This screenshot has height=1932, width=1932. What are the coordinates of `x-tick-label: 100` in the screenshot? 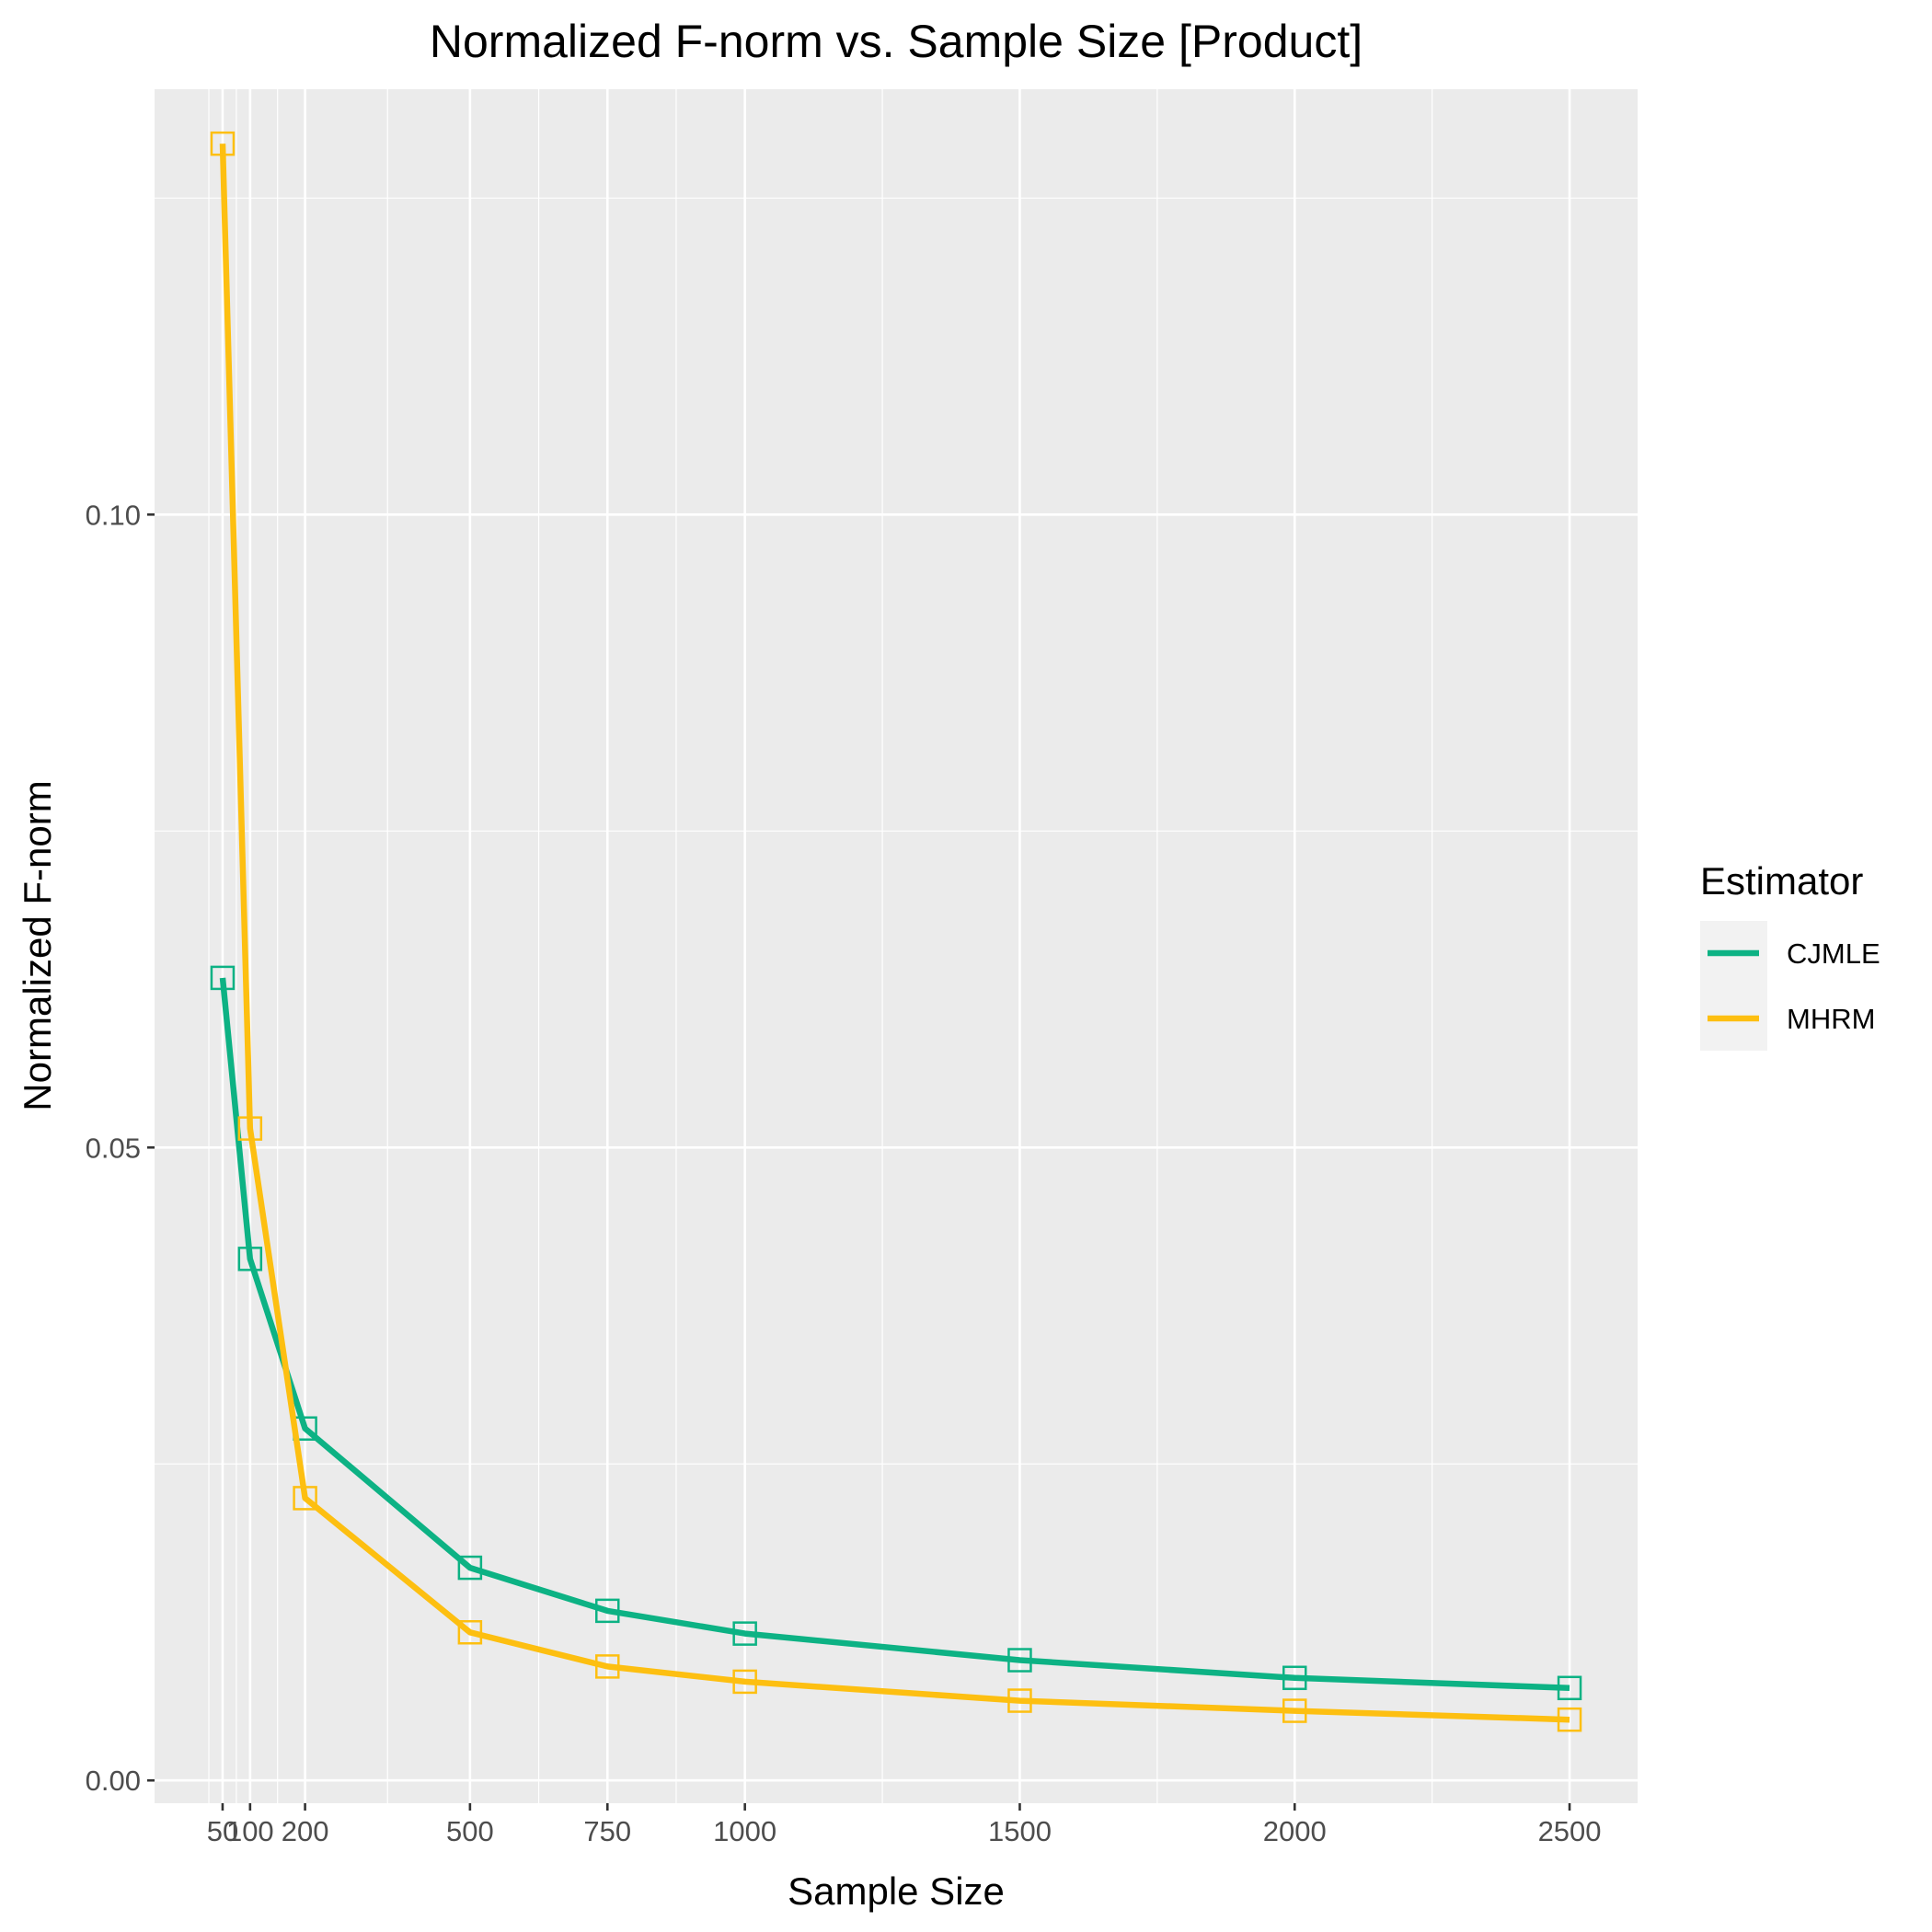 It's located at (250, 1831).